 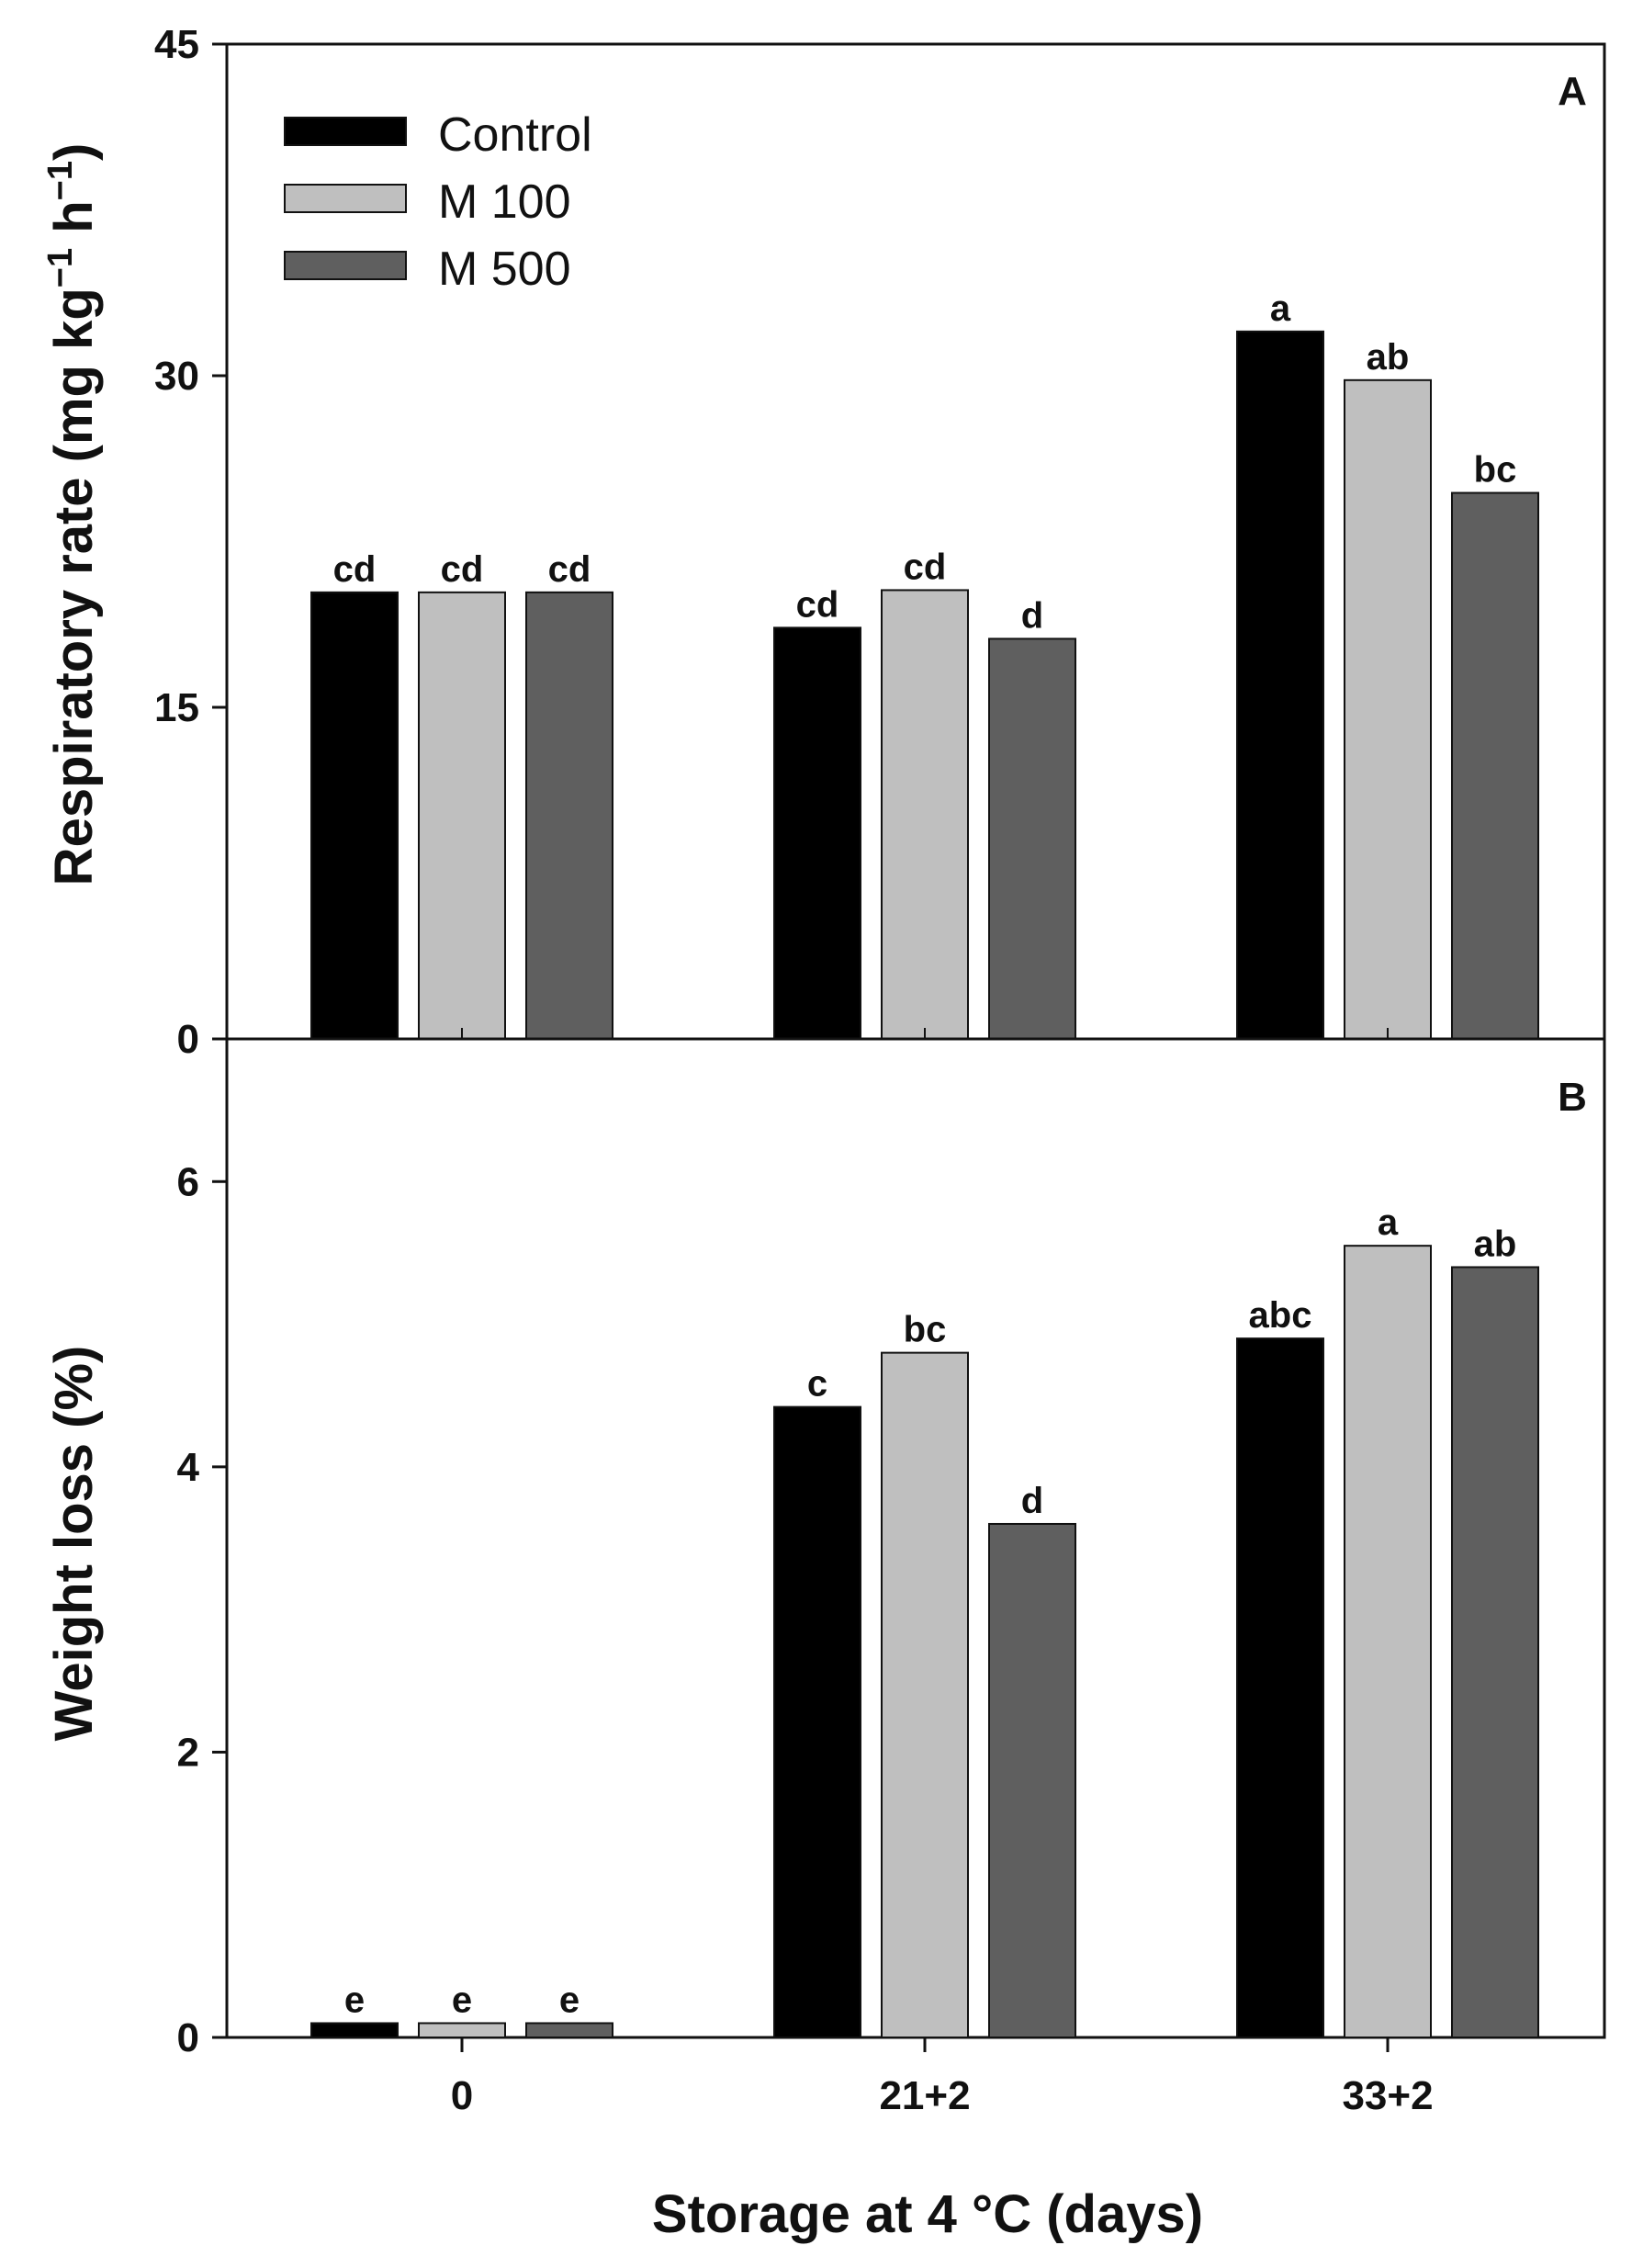 What do you see at coordinates (176, 707) in the screenshot?
I see `y-tick-label: 15` at bounding box center [176, 707].